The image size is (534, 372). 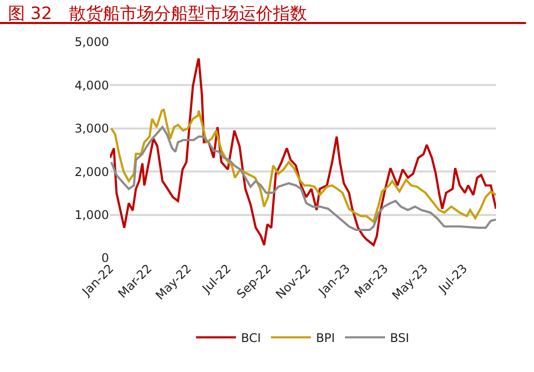 What do you see at coordinates (251, 337) in the screenshot?
I see `legend-label: BCI` at bounding box center [251, 337].